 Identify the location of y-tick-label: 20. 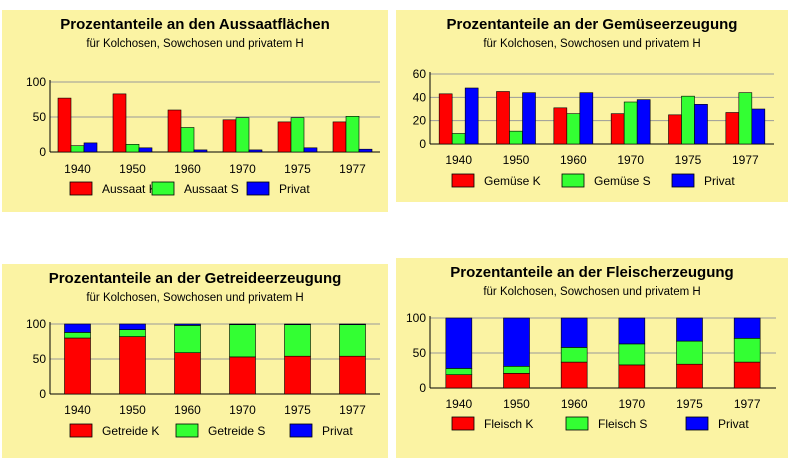
(420, 121).